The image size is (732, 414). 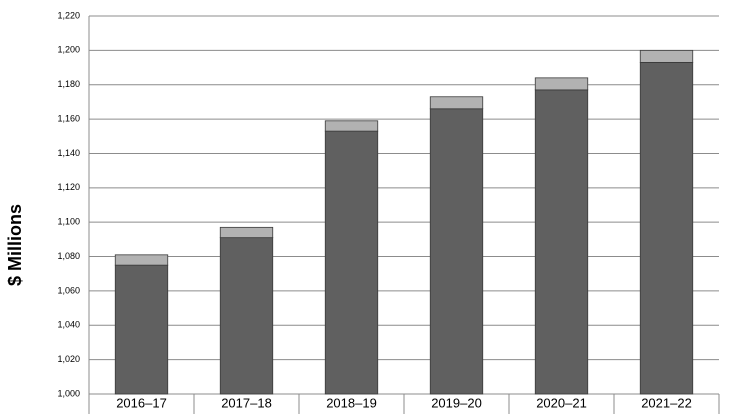 What do you see at coordinates (68, 15) in the screenshot?
I see `y-tick-label: 1,220` at bounding box center [68, 15].